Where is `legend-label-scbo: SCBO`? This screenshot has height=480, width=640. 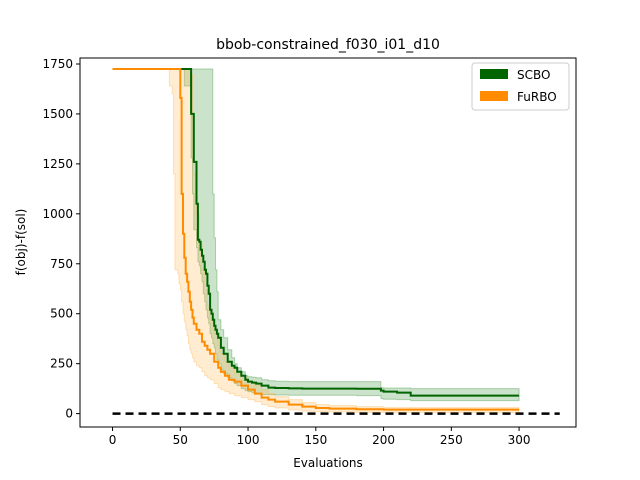
legend-label-scbo: SCBO is located at coordinates (533, 75).